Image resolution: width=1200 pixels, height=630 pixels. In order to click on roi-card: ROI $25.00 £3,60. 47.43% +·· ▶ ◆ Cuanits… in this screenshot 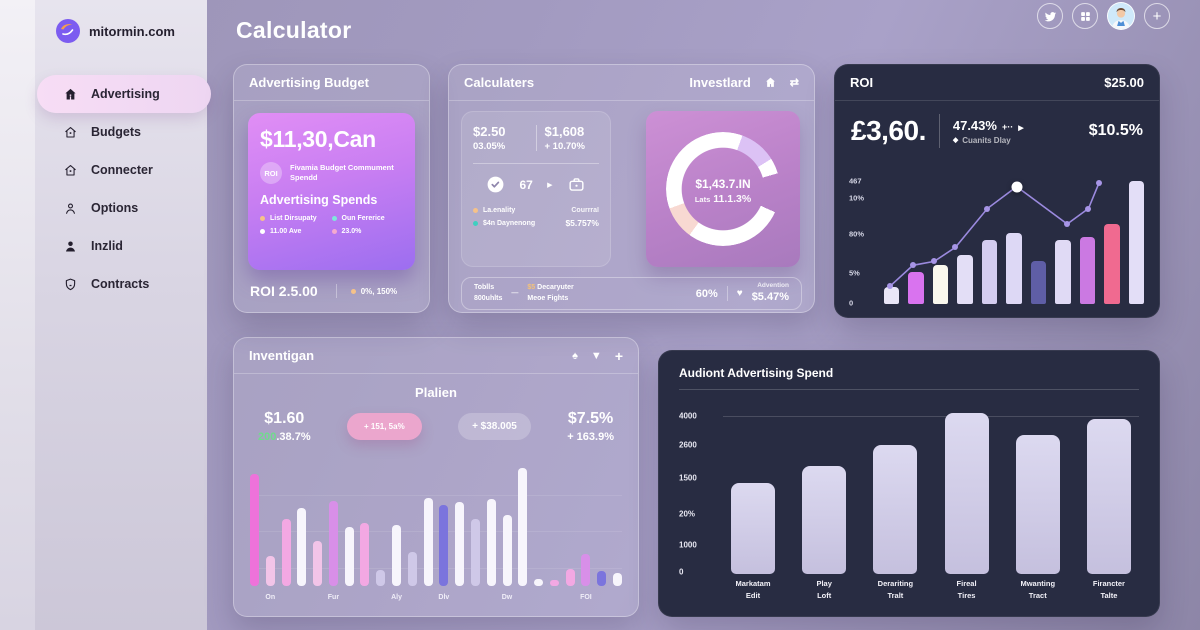, I will do `click(997, 191)`.